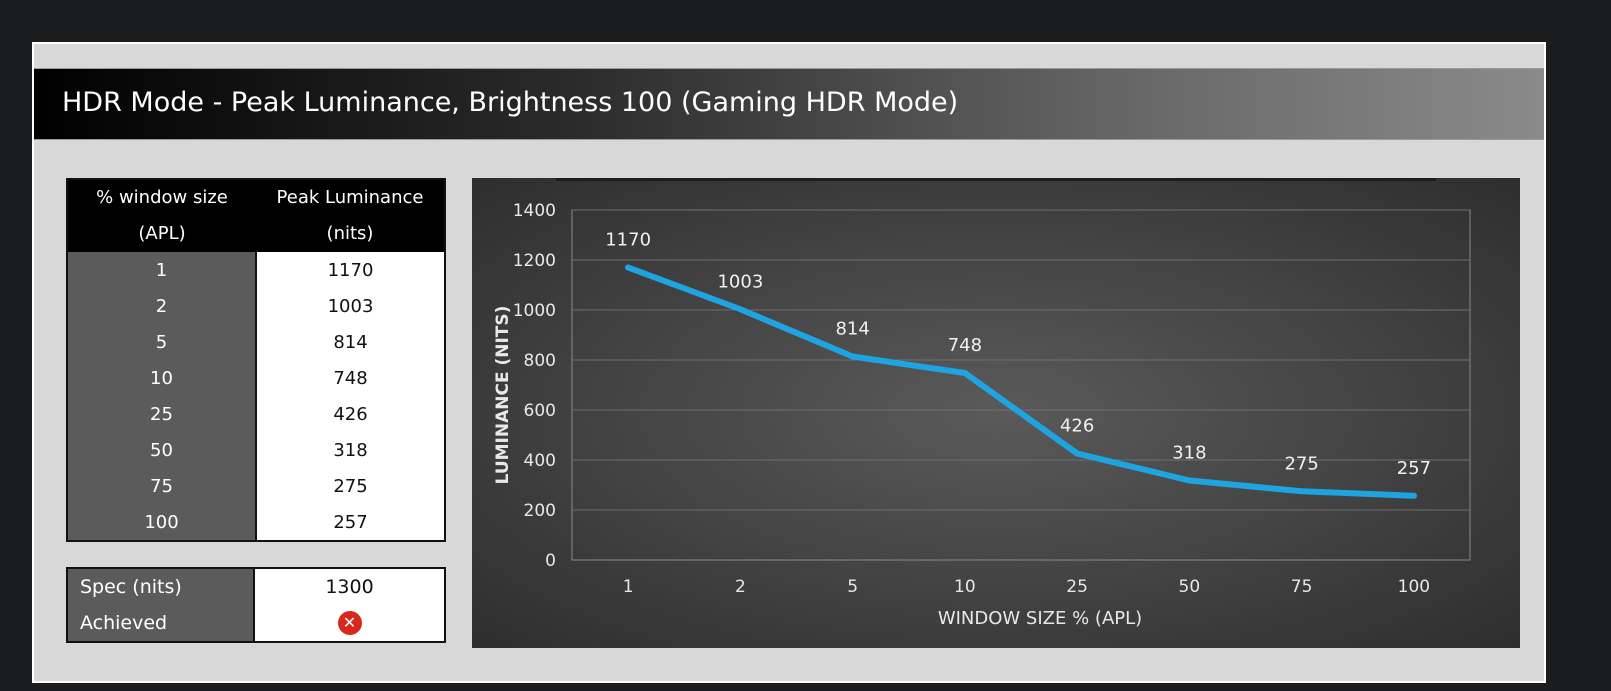 This screenshot has height=691, width=1611. Describe the element at coordinates (162, 378) in the screenshot. I see `window-cell: 10` at that location.